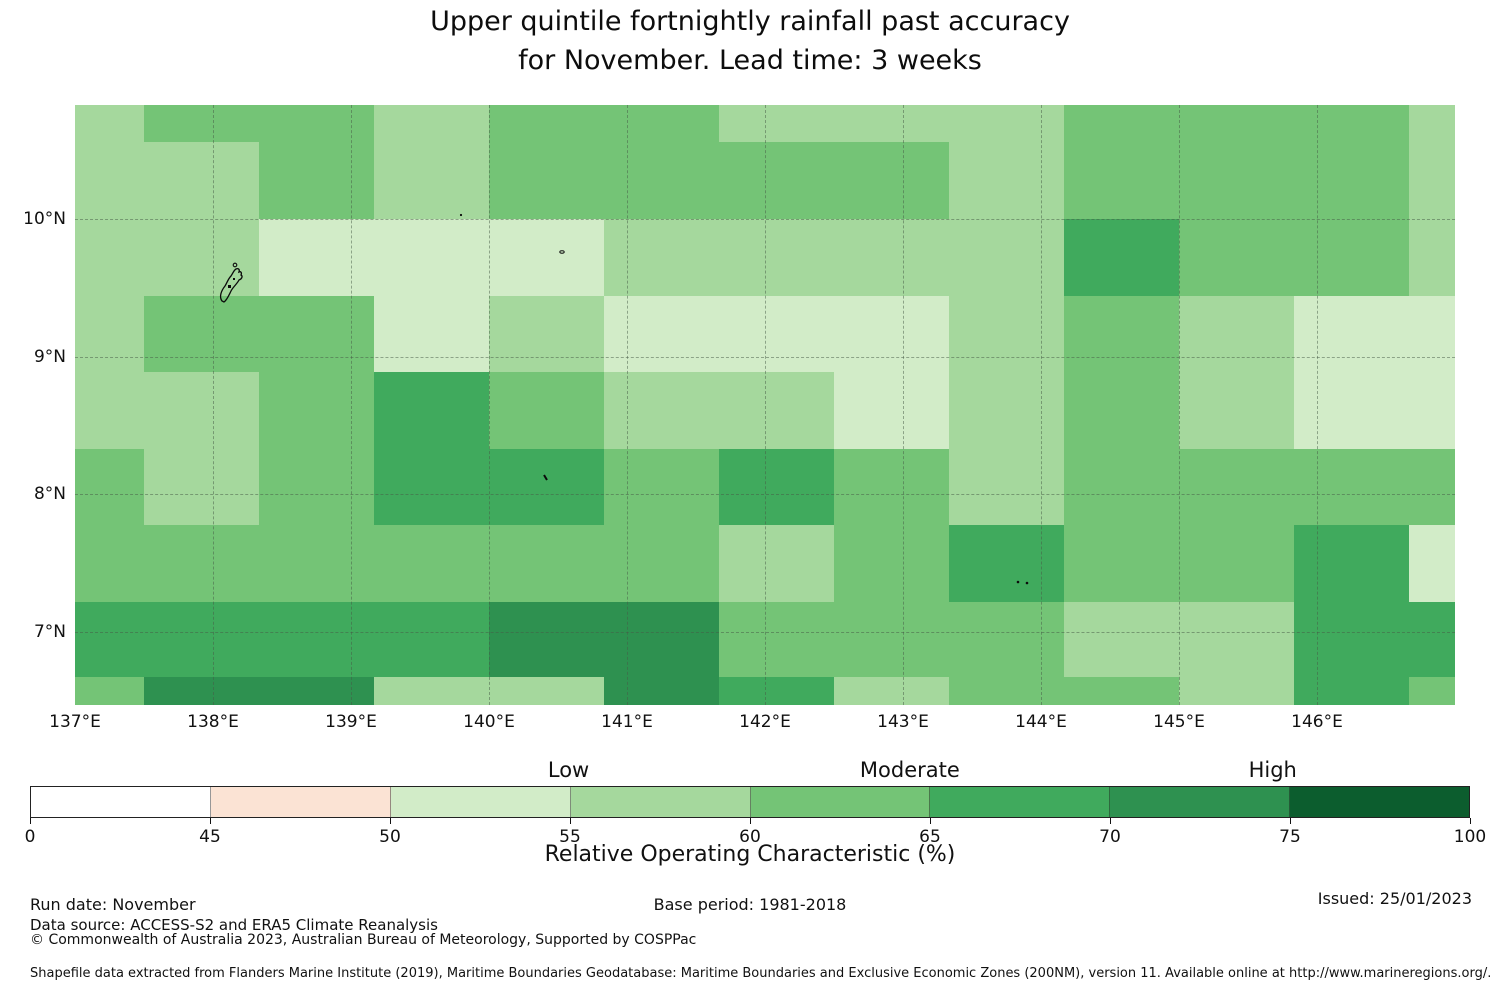  Describe the element at coordinates (750, 60) in the screenshot. I see `chart-title-line2: for November. Lead time: 3 weeks` at that location.